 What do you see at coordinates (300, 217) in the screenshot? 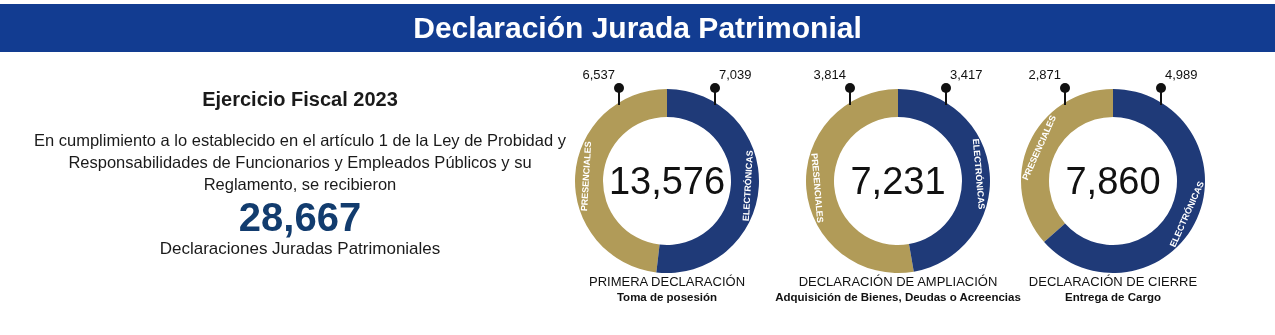
I see `text: 28,667` at bounding box center [300, 217].